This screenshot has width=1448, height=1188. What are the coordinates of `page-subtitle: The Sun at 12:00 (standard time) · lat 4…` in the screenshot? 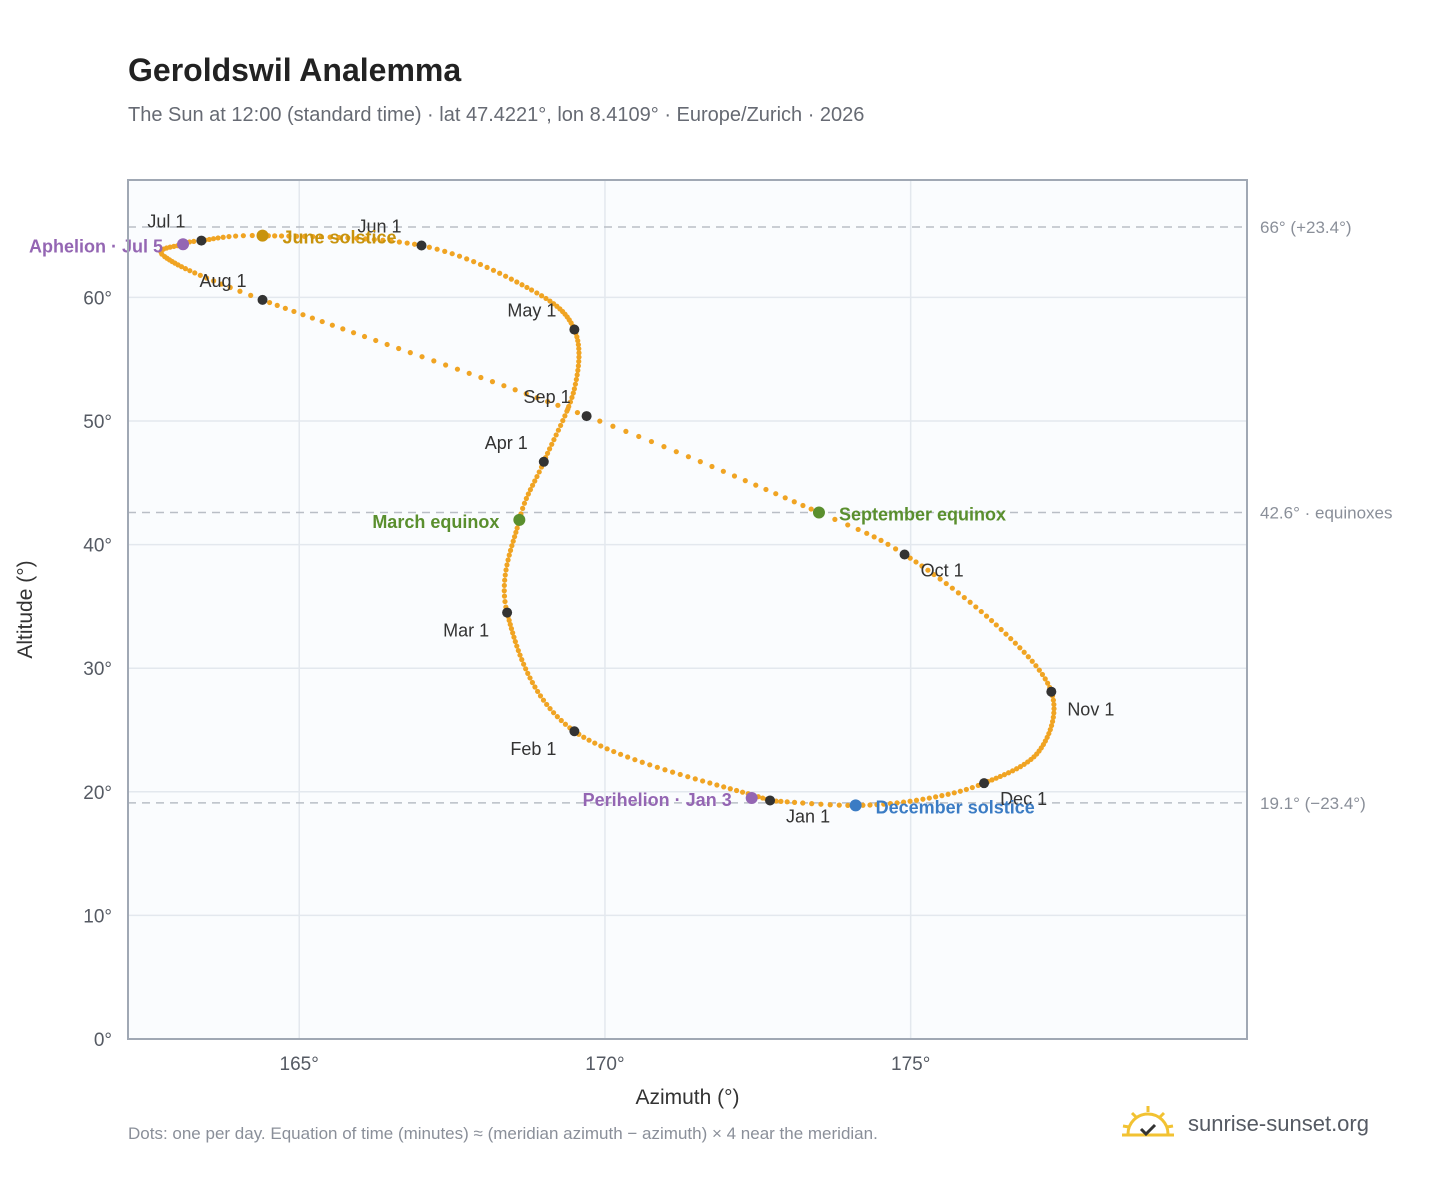 It's located at (496, 115).